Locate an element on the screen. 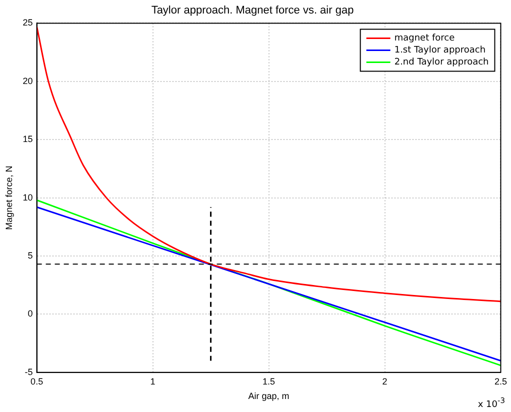 Image resolution: width=511 pixels, height=412 pixels. x-tick-label: 1 is located at coordinates (153, 381).